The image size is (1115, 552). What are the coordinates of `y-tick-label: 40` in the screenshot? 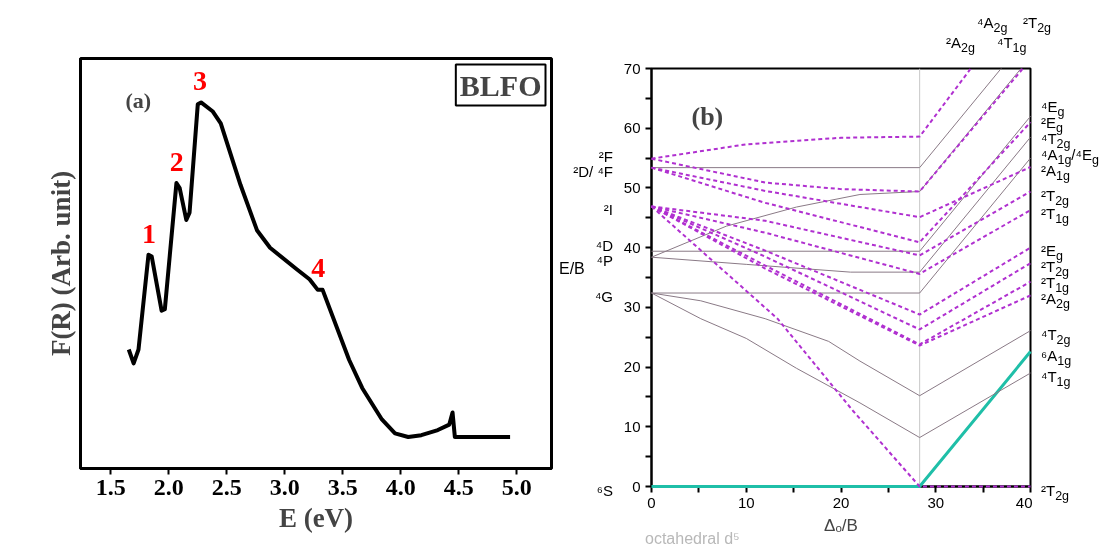 It's located at (632, 247).